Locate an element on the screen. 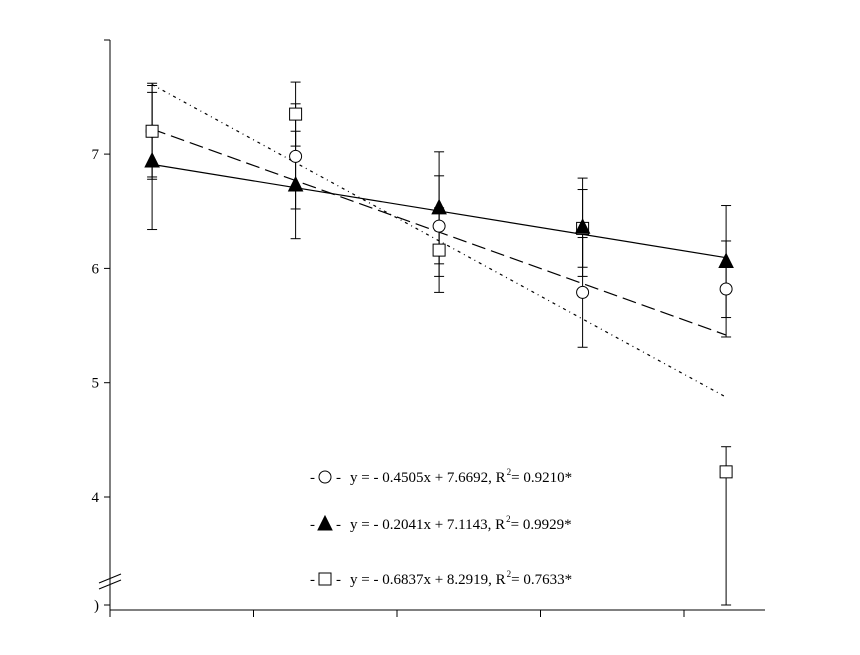 The width and height of the screenshot is (860, 655). legend-marker-triangle is located at coordinates (325, 522).